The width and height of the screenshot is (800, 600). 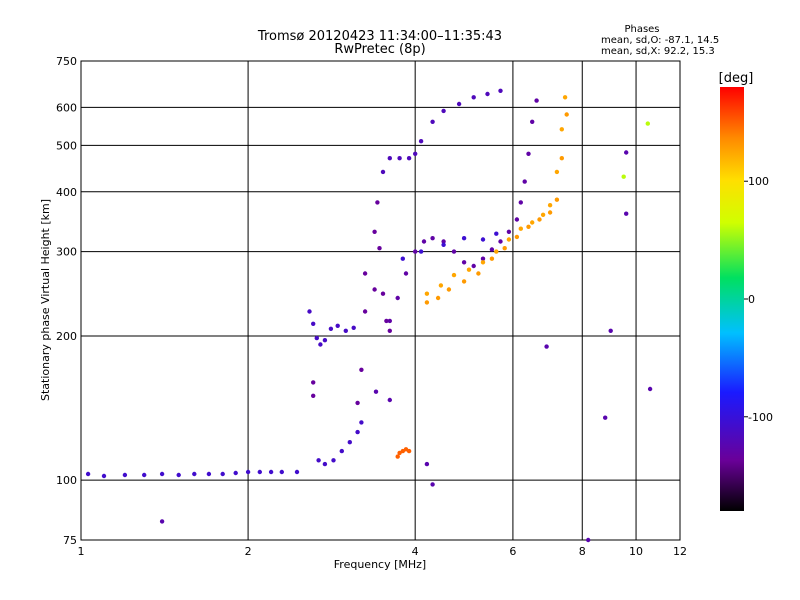 What do you see at coordinates (415, 551) in the screenshot?
I see `x-tick-label: 4` at bounding box center [415, 551].